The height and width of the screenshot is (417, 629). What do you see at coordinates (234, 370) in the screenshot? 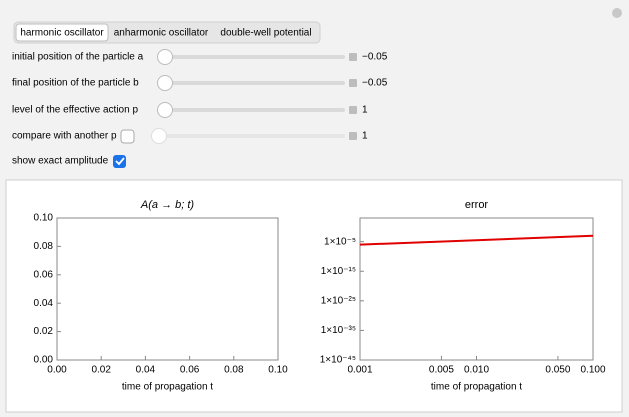
I see `x-tick-label: 0.08` at bounding box center [234, 370].